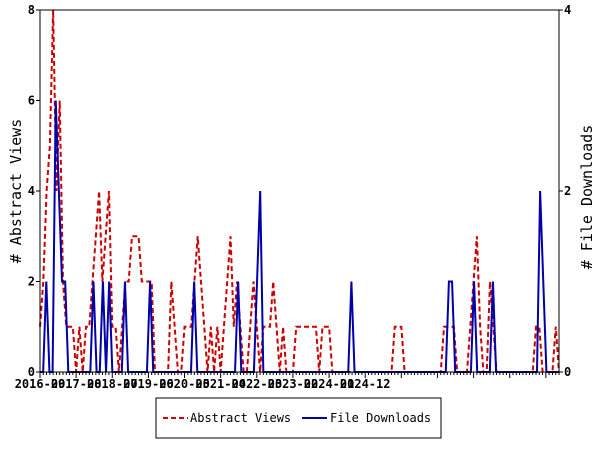  Describe the element at coordinates (40, 384) in the screenshot. I see `x-tick-label: 2016-09` at that location.